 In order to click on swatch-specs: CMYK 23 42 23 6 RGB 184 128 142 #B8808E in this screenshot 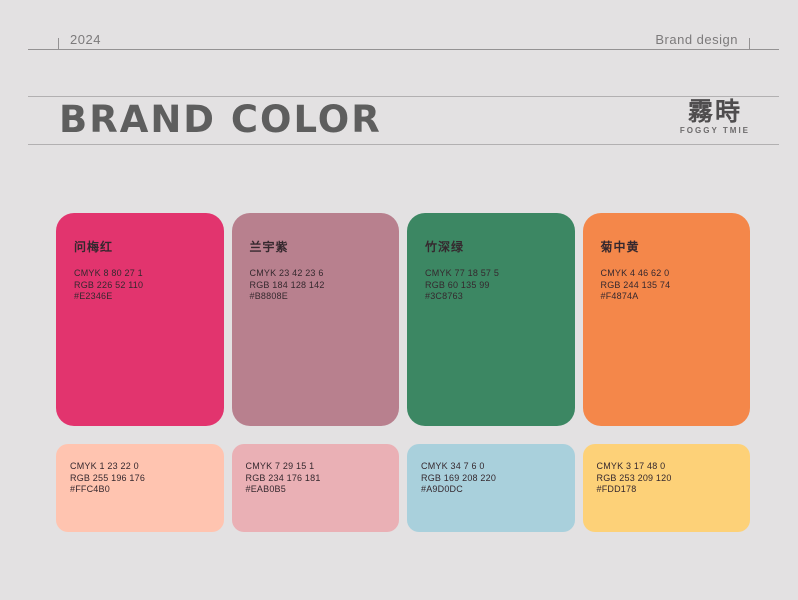, I will do `click(316, 285)`.